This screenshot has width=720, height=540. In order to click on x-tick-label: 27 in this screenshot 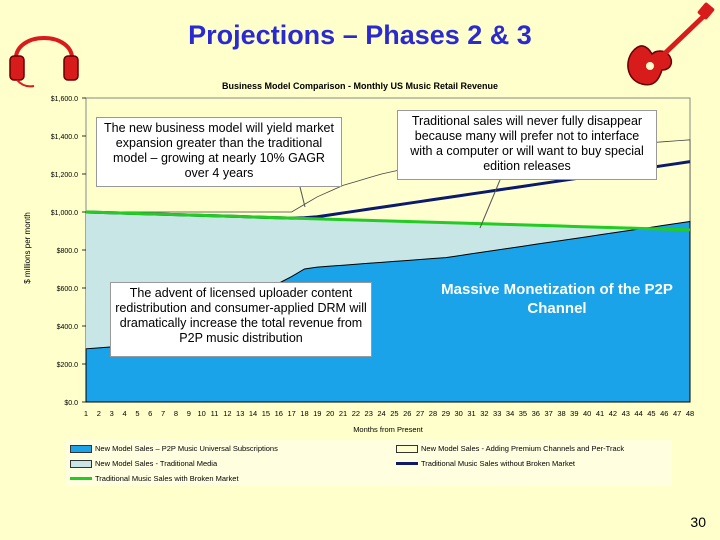, I will do `click(420, 413)`.